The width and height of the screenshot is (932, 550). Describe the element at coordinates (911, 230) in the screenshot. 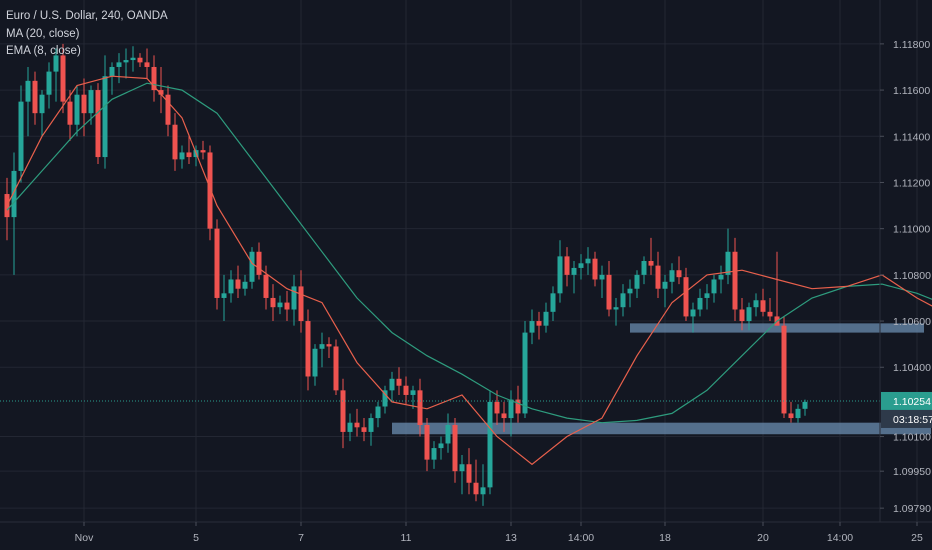

I see `price-tick-label: 1.11000` at that location.